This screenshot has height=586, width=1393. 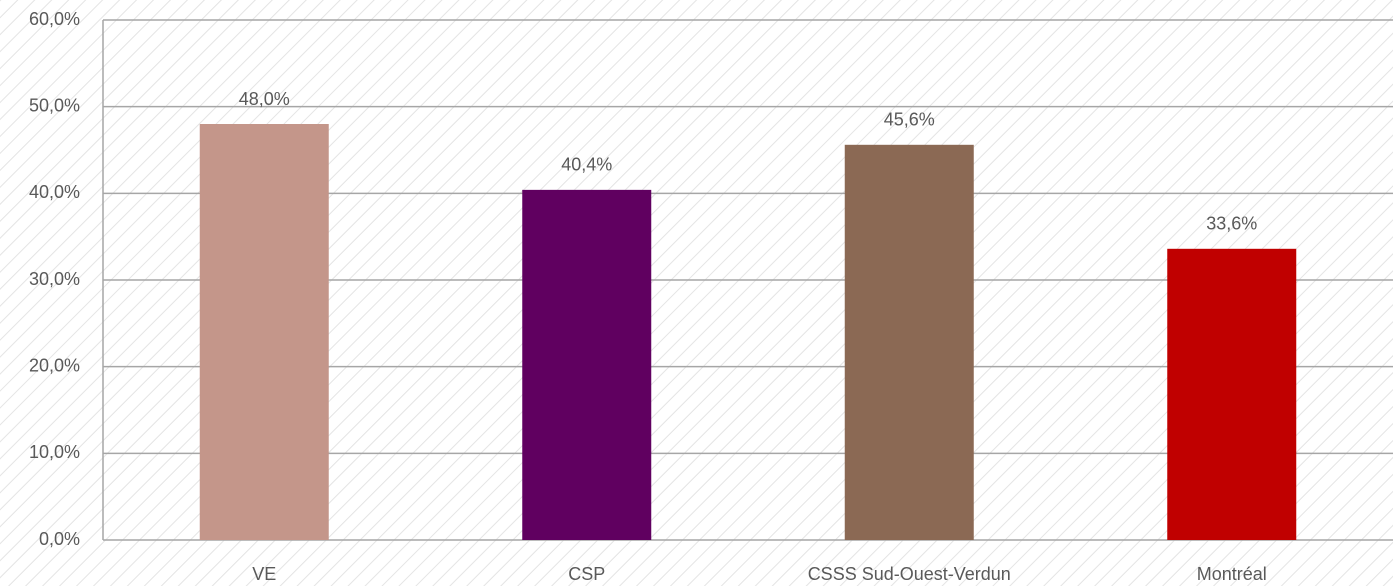 What do you see at coordinates (586, 574) in the screenshot?
I see `x-tick-label: CSP` at bounding box center [586, 574].